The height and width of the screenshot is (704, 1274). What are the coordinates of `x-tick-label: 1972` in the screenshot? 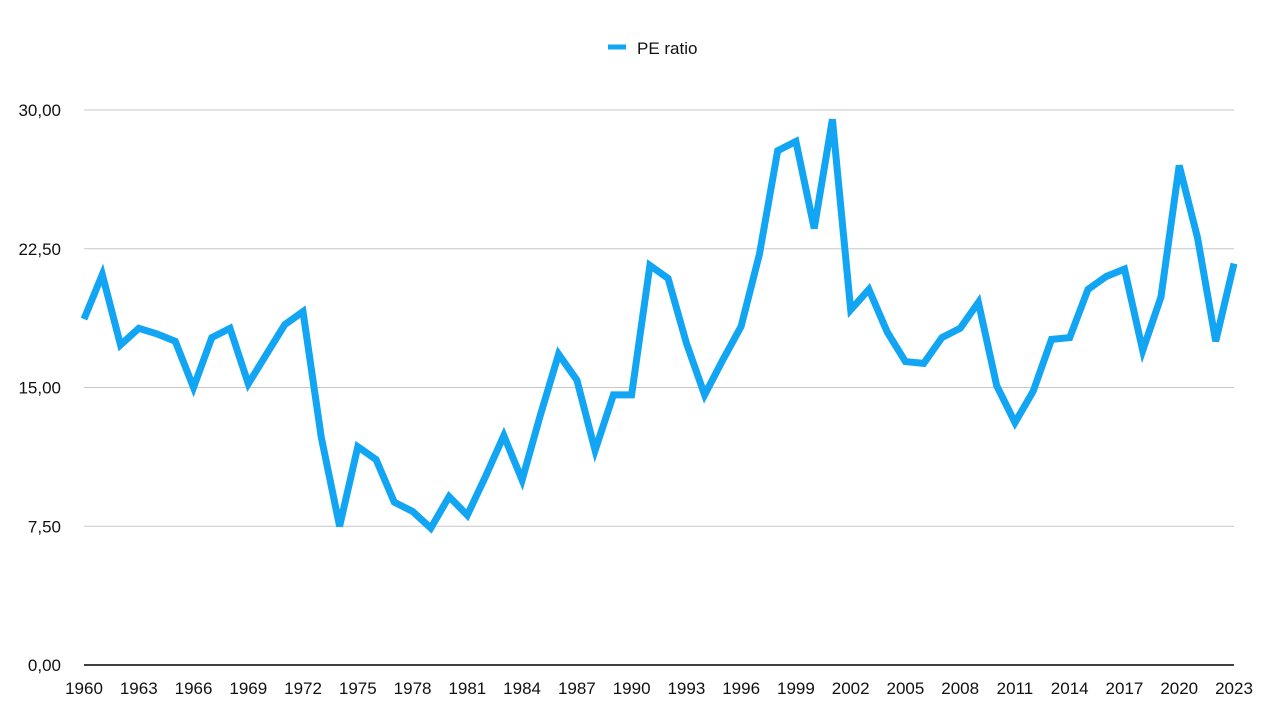 It's located at (303, 688).